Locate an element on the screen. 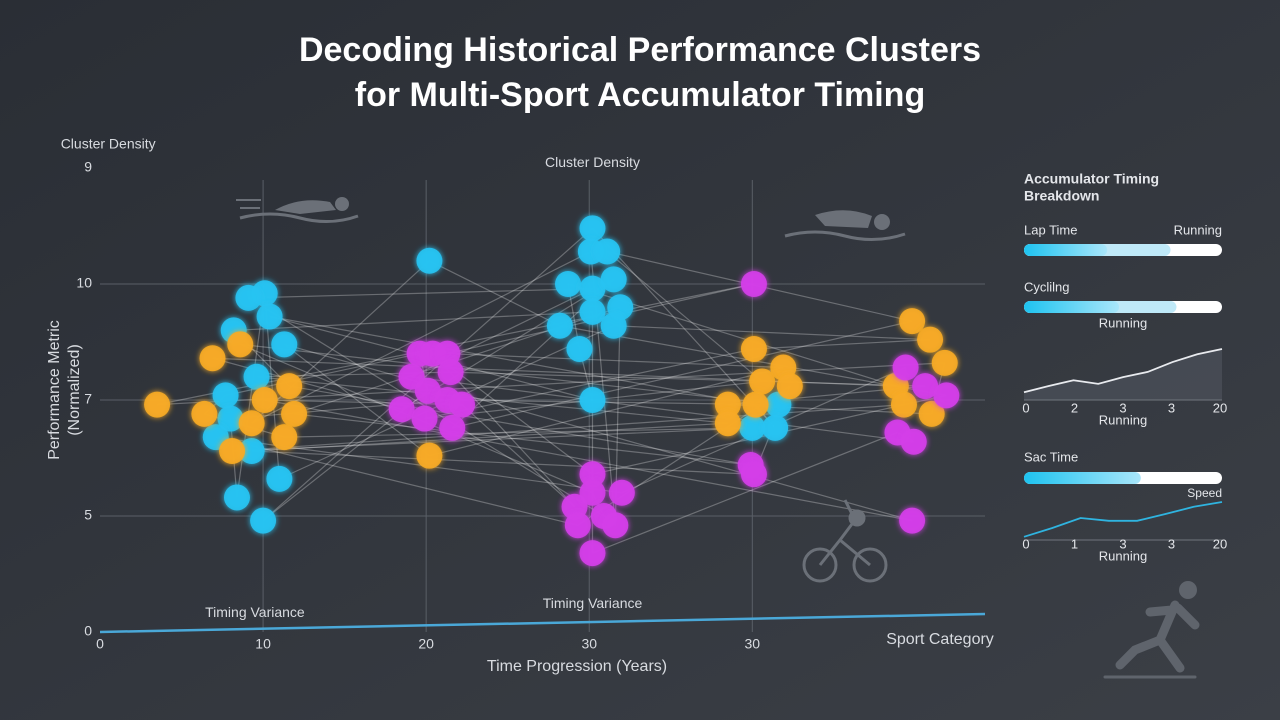 The height and width of the screenshot is (720, 1280). trend-tick-label: 1 is located at coordinates (1074, 543).